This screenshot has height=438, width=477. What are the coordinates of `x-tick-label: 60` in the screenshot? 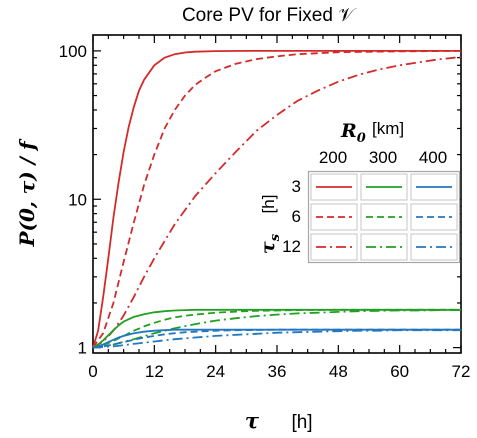 It's located at (399, 371).